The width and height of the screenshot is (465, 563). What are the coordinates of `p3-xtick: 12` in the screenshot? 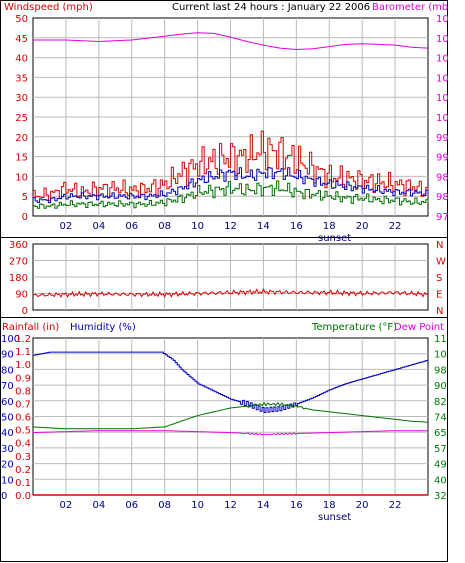 It's located at (230, 505).